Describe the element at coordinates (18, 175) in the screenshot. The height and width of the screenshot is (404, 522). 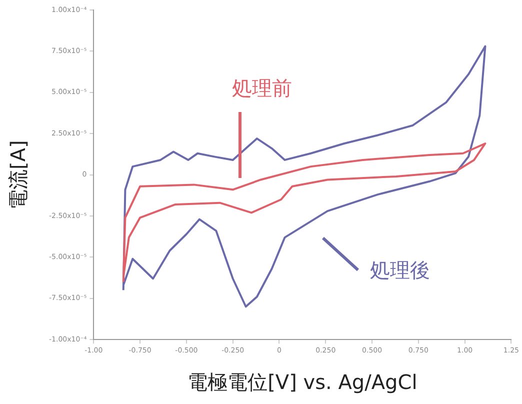
I see `y-axis-title: 電流[A]` at that location.